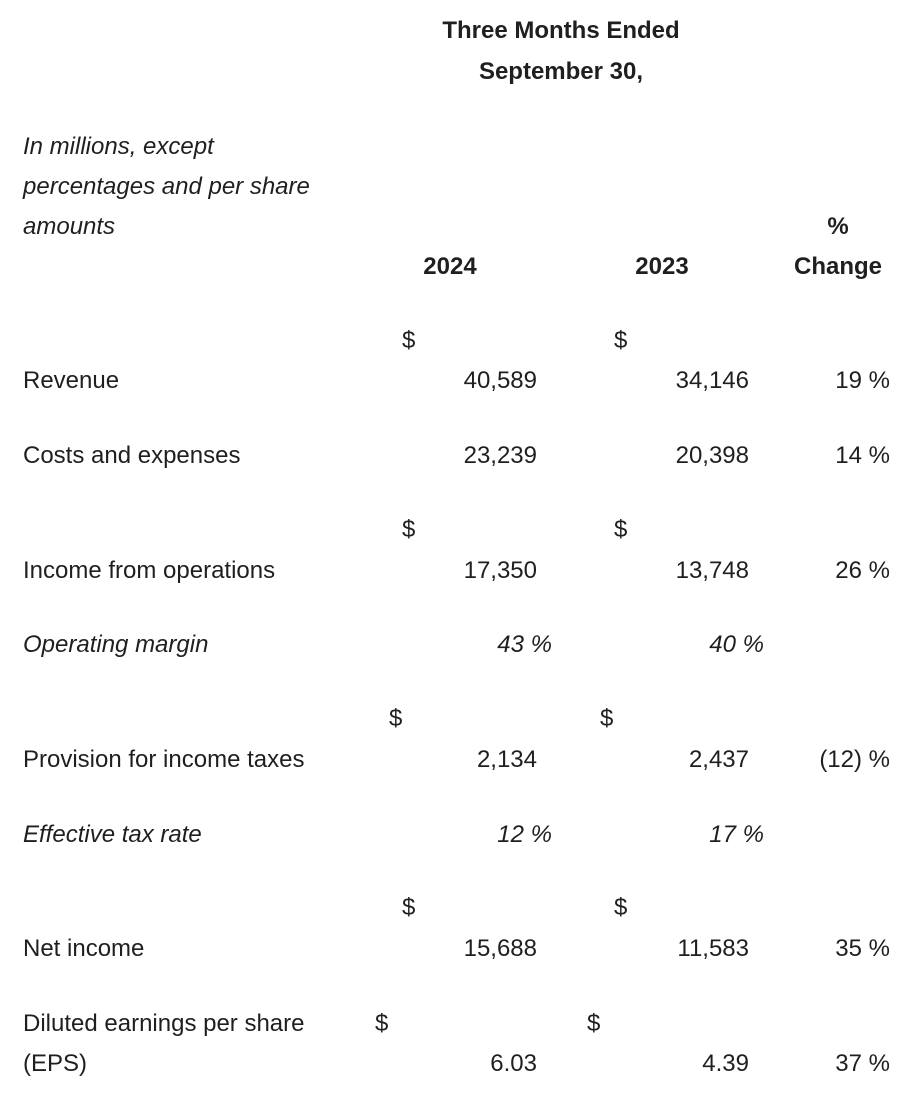 This screenshot has height=1109, width=923. I want to click on row-label-diluted-eps-line1: Diluted earnings per share, so click(164, 1023).